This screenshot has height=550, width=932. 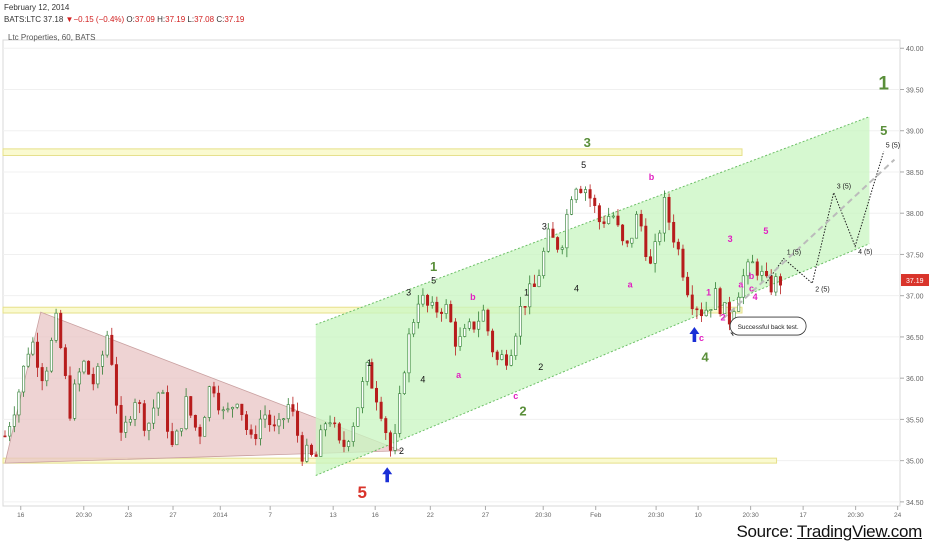 I want to click on source-brand: TradingView.com, so click(x=859, y=531).